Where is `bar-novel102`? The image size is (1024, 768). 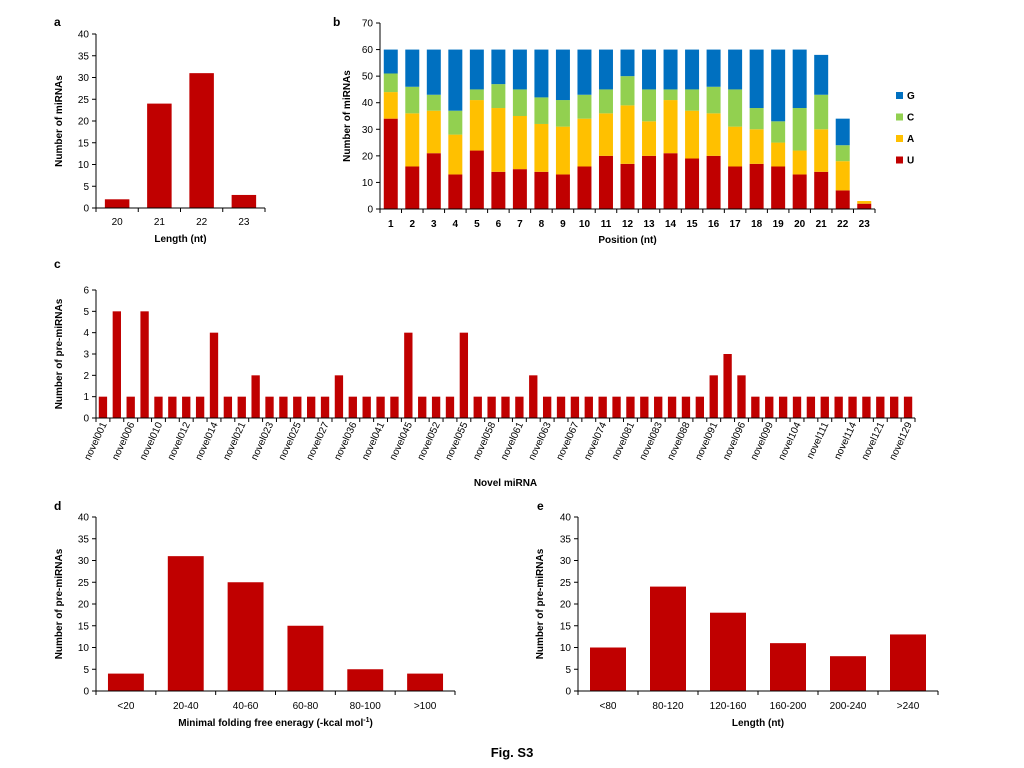 bar-novel102 is located at coordinates (783, 407).